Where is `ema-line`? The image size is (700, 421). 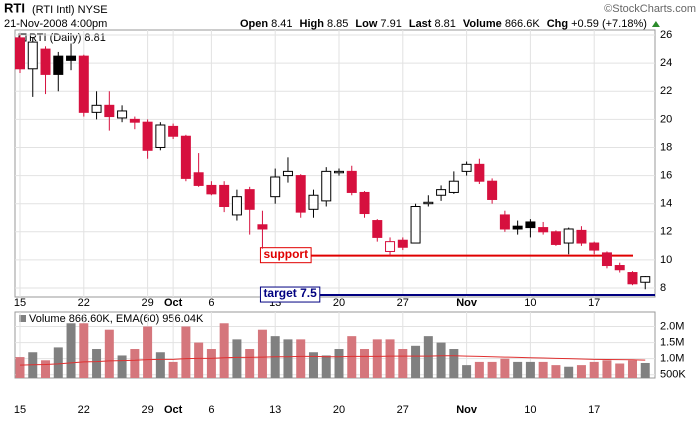
ema-line is located at coordinates (332, 360).